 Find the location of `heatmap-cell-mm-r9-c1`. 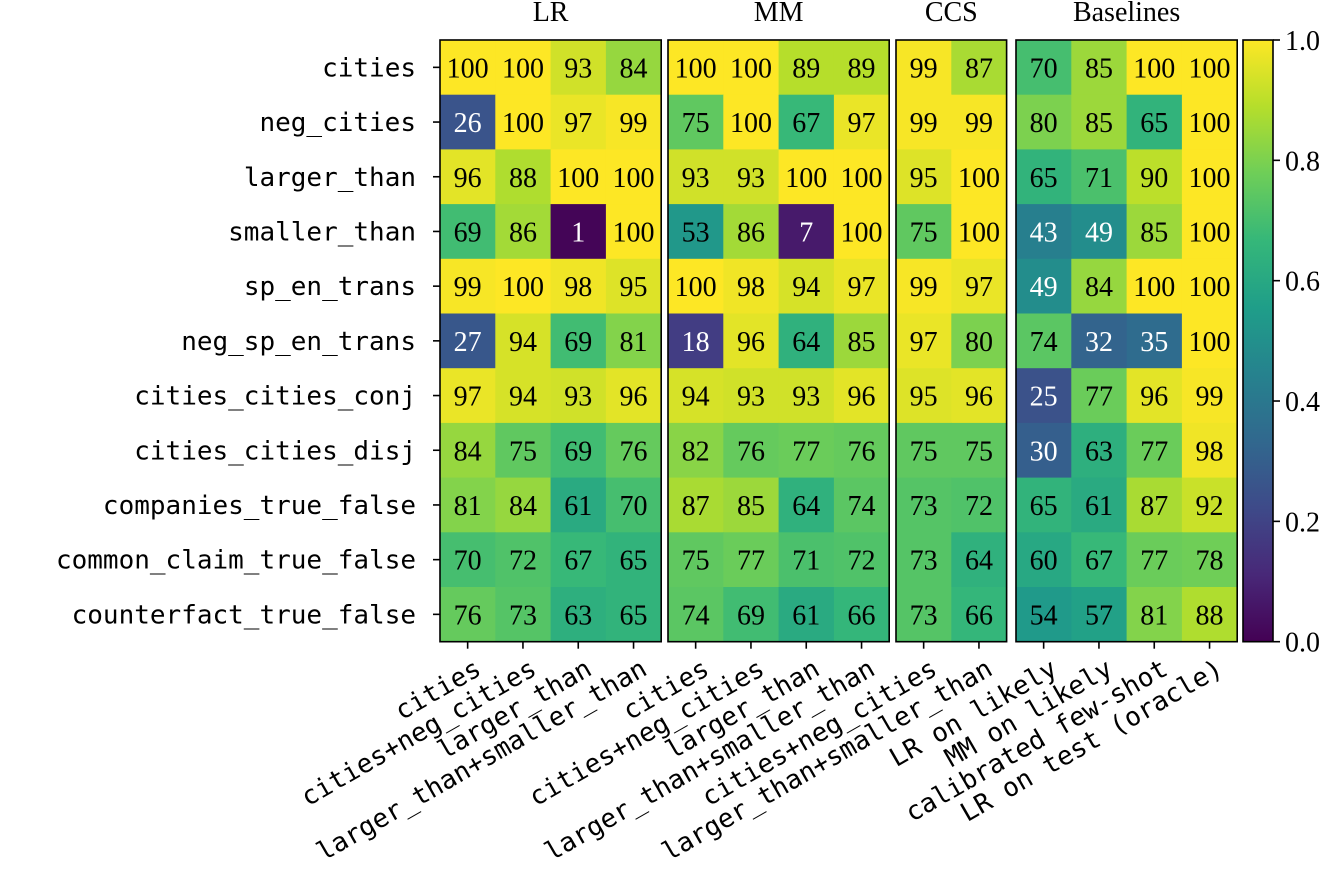

heatmap-cell-mm-r9-c1 is located at coordinates (751, 560).